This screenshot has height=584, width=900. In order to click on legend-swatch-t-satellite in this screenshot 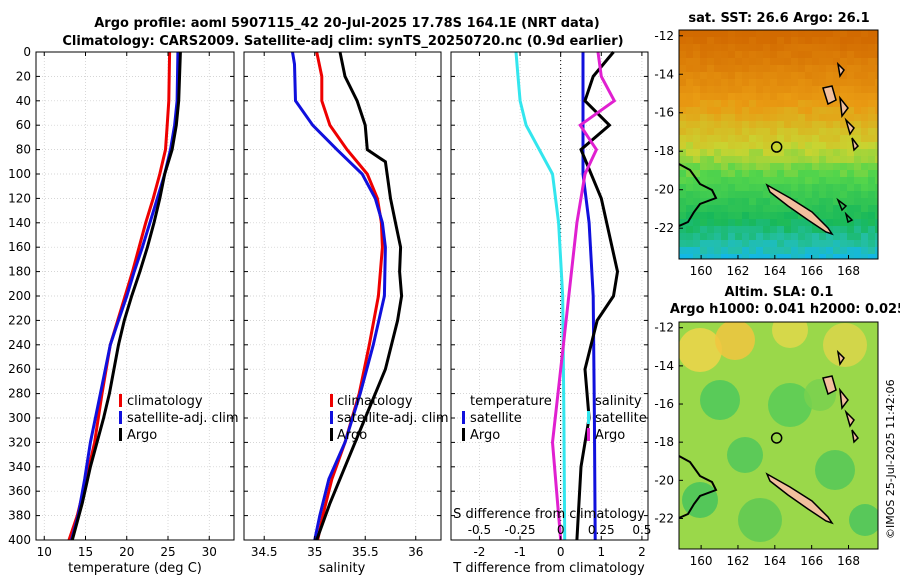, I will do `click(463, 417)`.